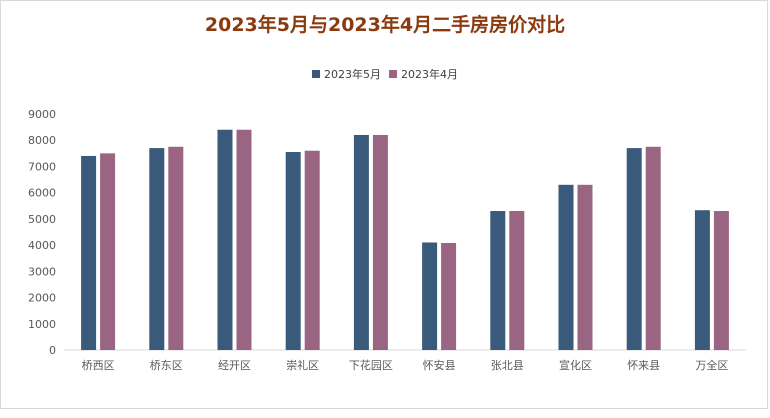 The width and height of the screenshot is (770, 418). What do you see at coordinates (42, 271) in the screenshot?
I see `y-tick-label: 3000` at bounding box center [42, 271].